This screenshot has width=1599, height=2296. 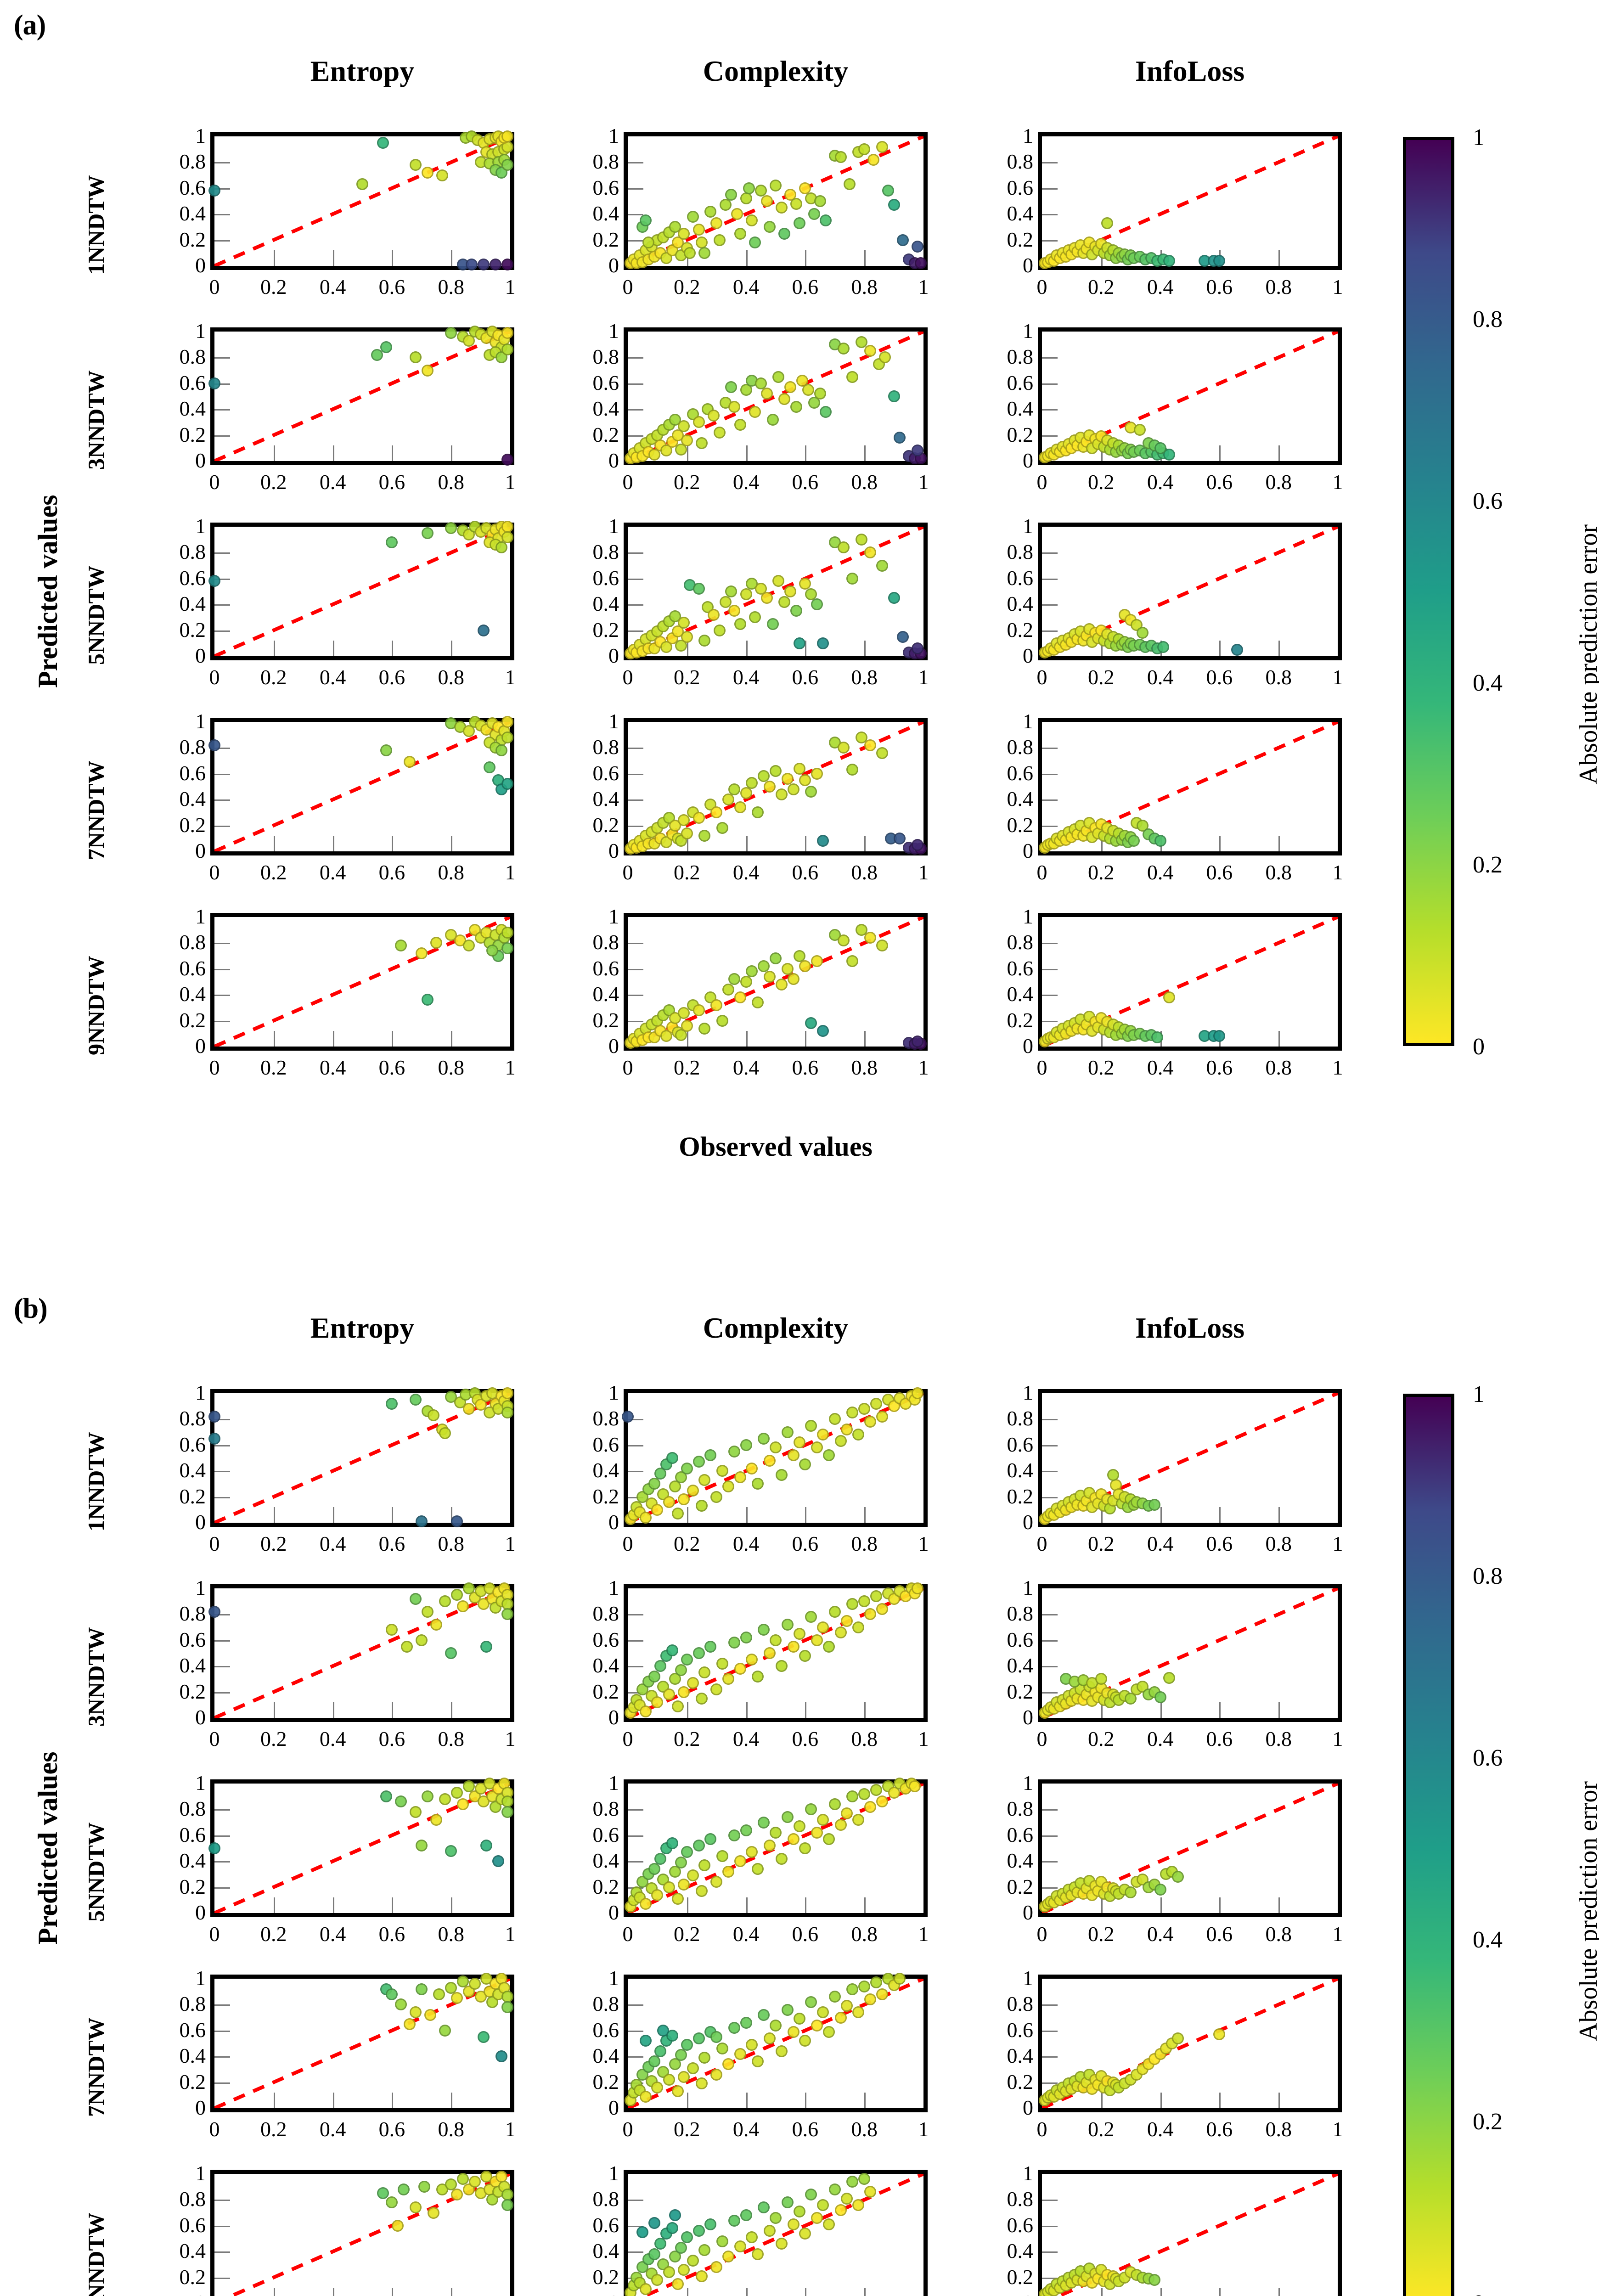 What do you see at coordinates (1020, 2004) in the screenshot?
I see `y-tick-label: 0.8` at bounding box center [1020, 2004].